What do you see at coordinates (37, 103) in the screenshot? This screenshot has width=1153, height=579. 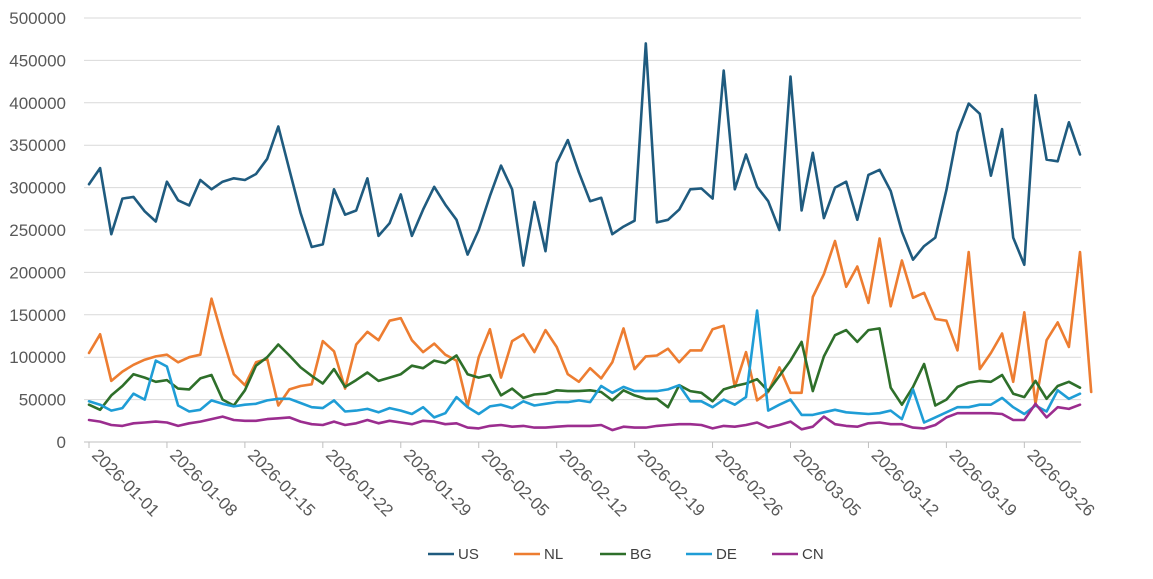 I see `y-tick-label: 400000` at bounding box center [37, 103].